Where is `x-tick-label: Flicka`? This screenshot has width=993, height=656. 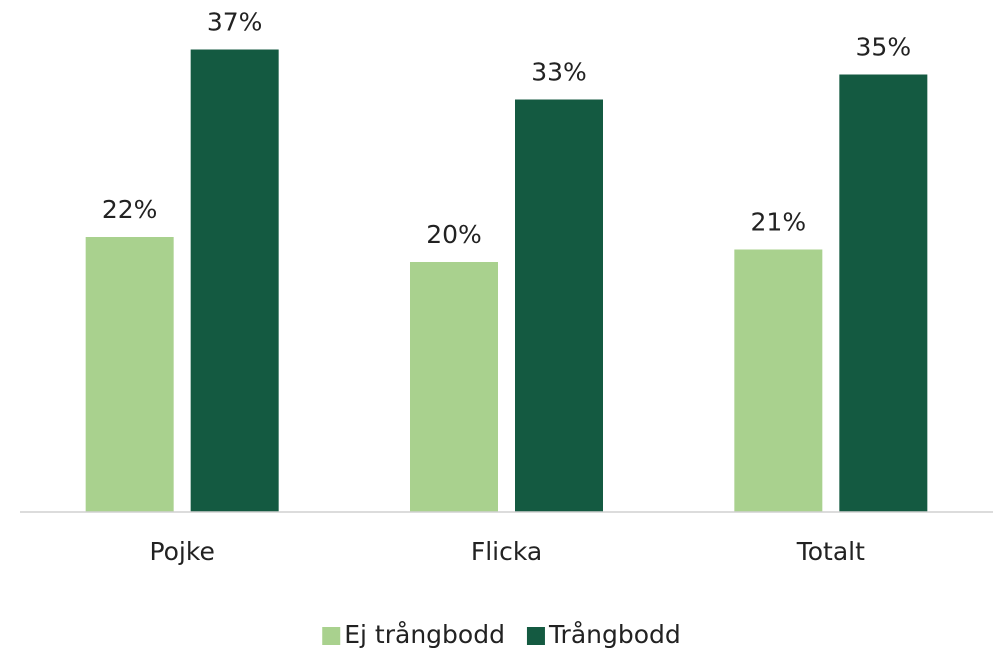
x-tick-label: Flicka is located at coordinates (506, 551).